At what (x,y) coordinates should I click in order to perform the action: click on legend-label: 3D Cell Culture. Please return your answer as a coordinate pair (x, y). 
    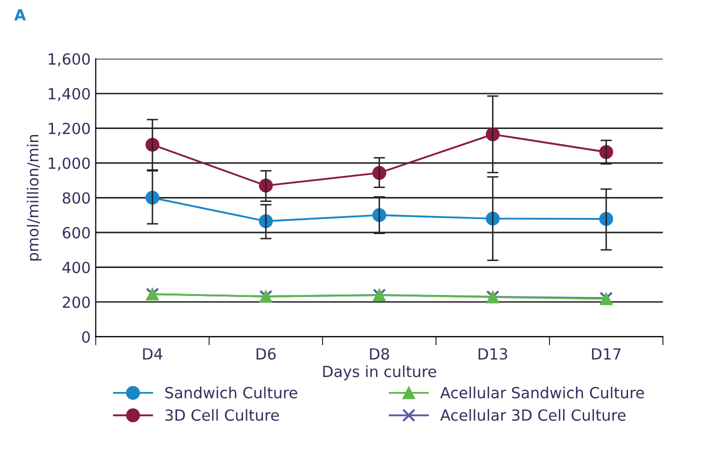
    Looking at the image, I should click on (222, 415).